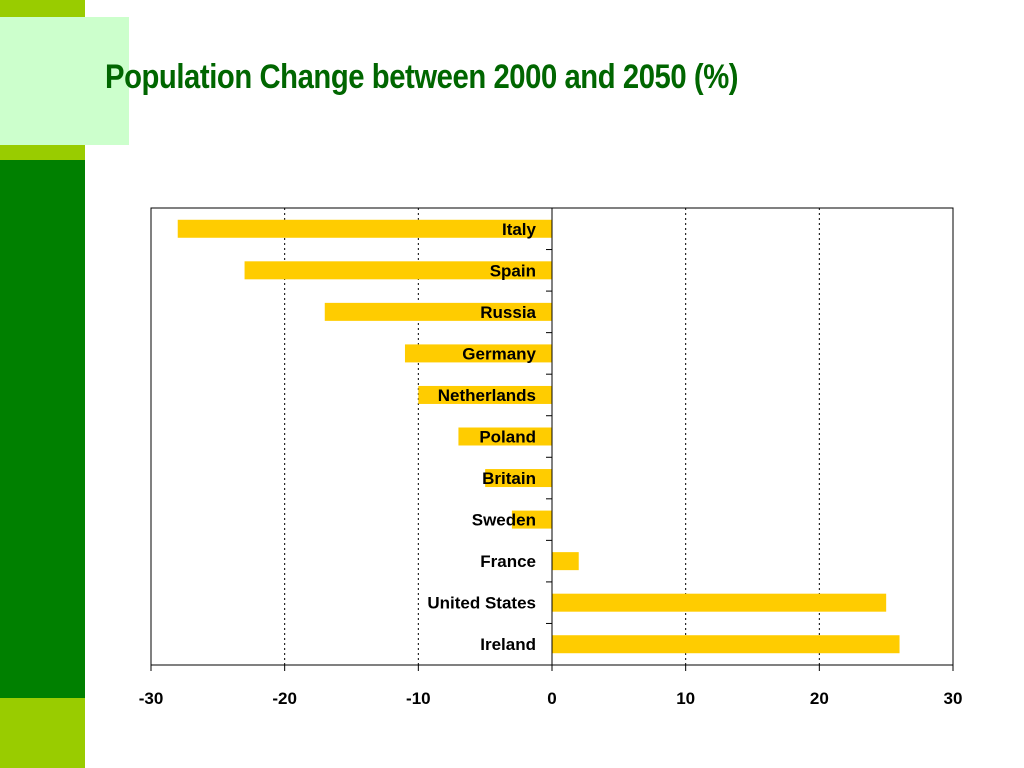 This screenshot has height=768, width=1024. Describe the element at coordinates (499, 353) in the screenshot. I see `category-label: Germany` at that location.